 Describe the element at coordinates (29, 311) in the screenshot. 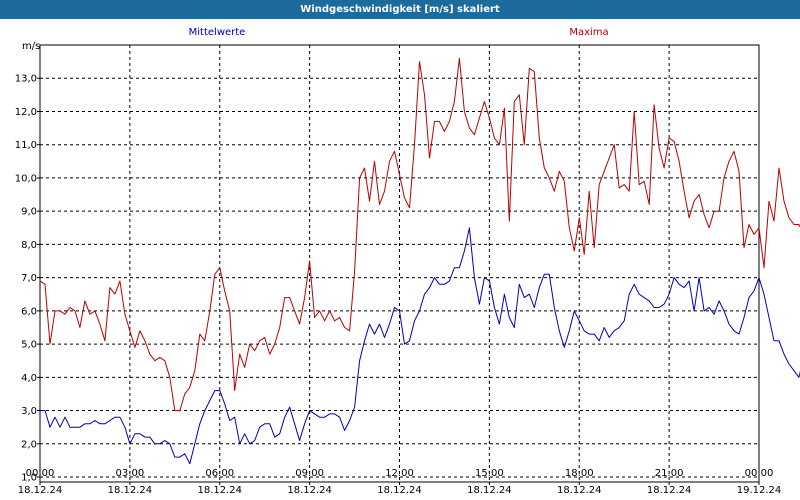

I see `y-tick-label: 6,0` at that location.